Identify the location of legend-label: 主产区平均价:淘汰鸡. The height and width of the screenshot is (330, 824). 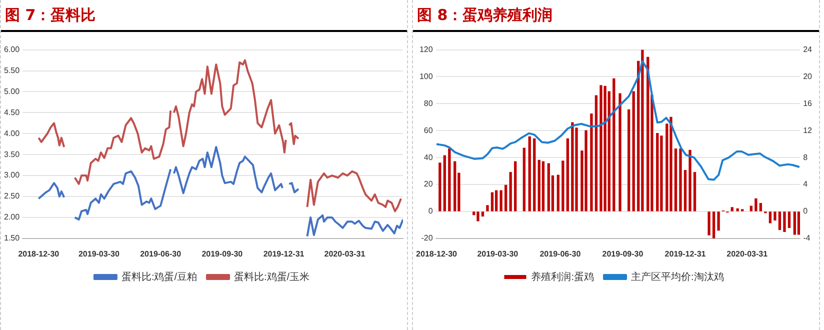
(677, 276).